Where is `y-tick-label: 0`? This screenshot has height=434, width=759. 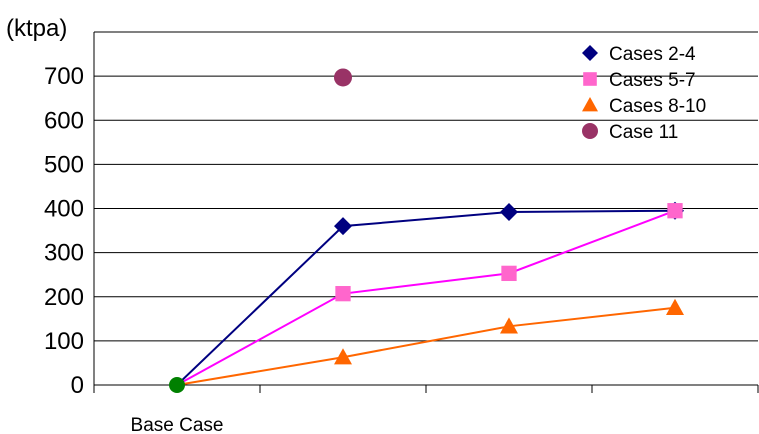 y-tick-label: 0 is located at coordinates (77, 385).